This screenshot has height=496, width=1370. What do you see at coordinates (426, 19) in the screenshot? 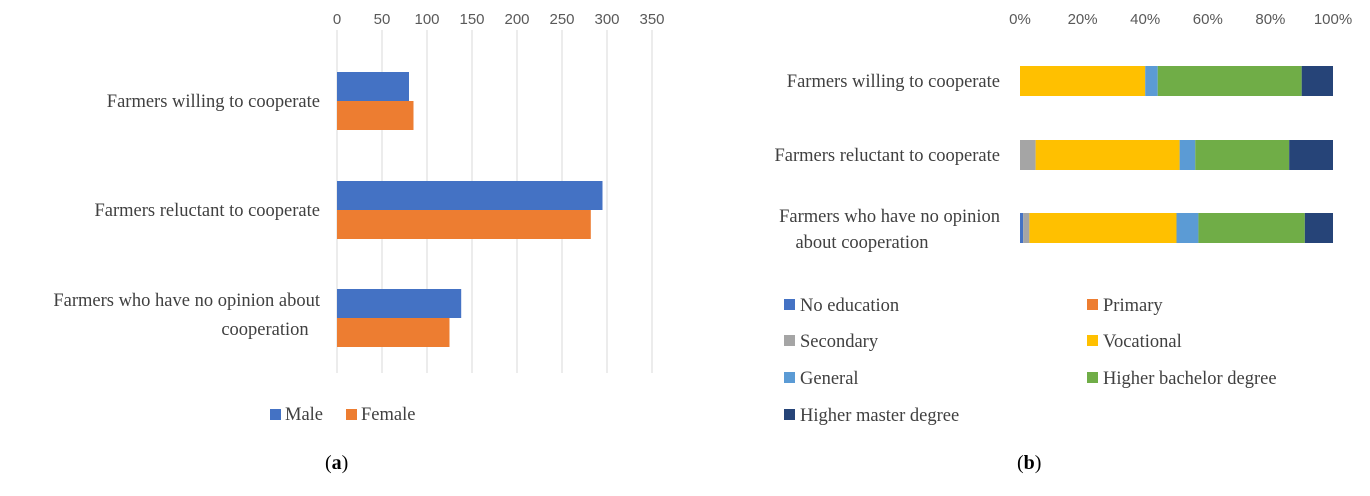
I see `x-tick-label-a: 100` at bounding box center [426, 19].